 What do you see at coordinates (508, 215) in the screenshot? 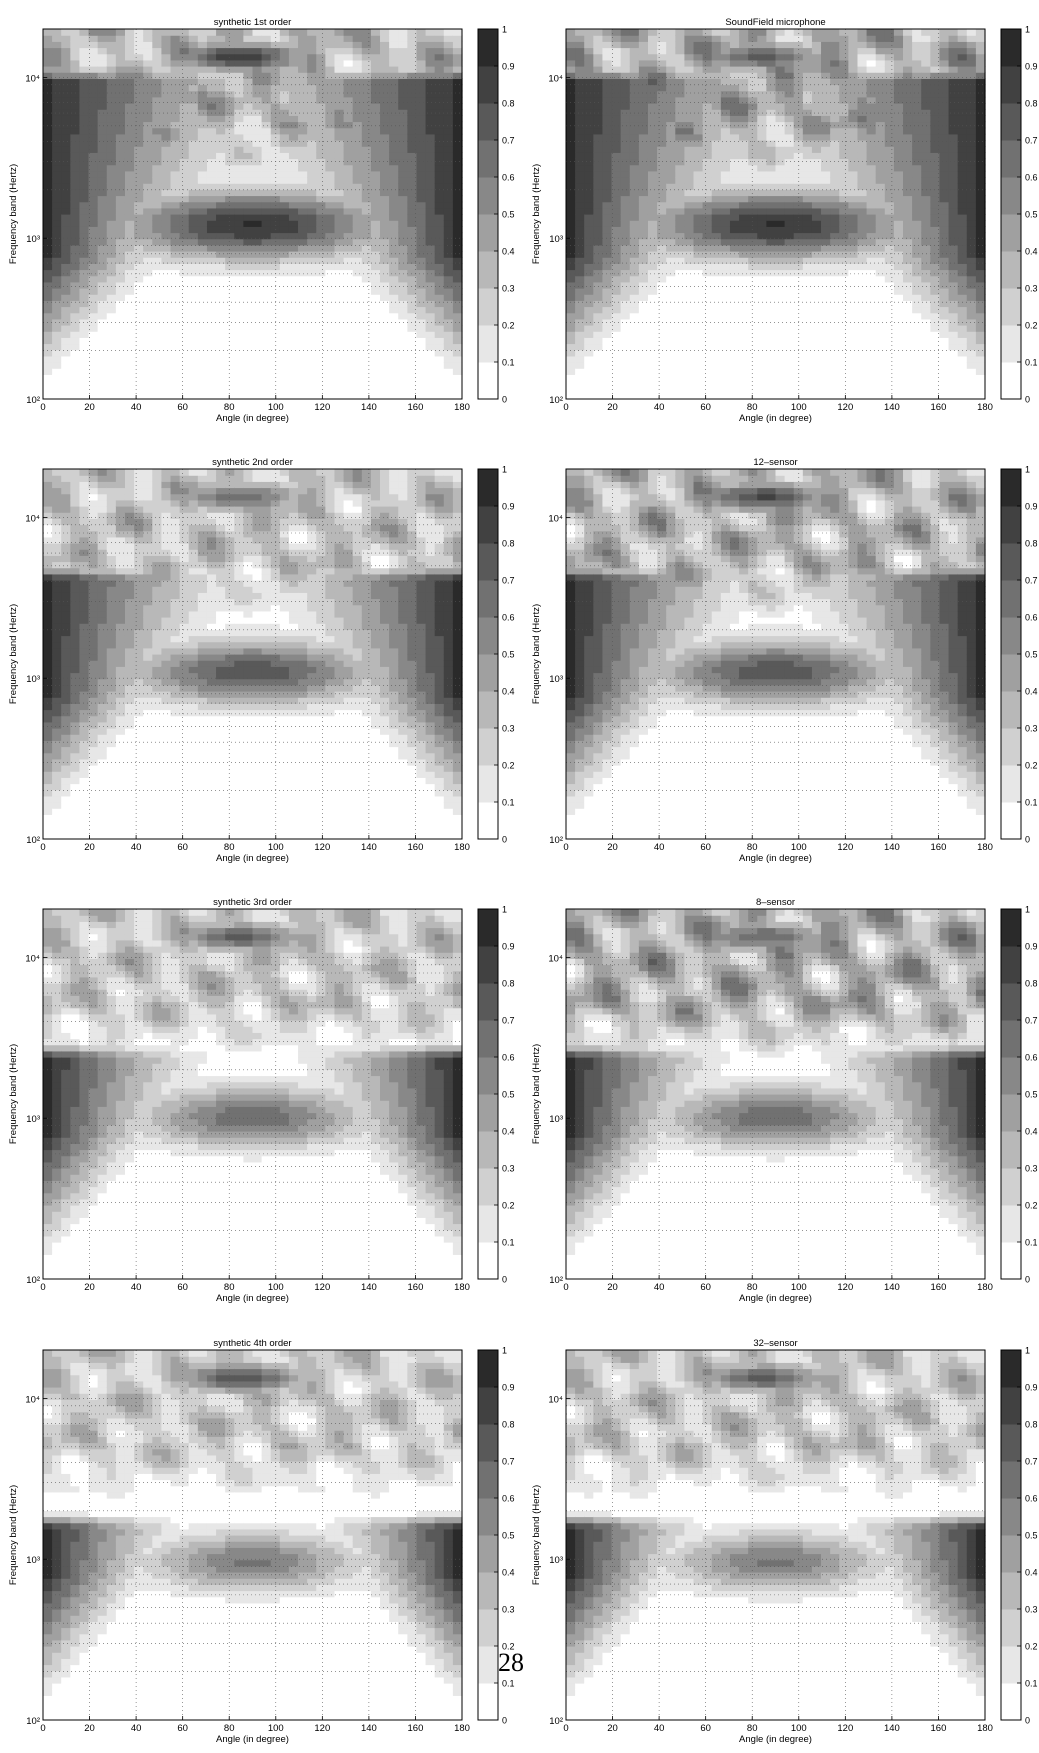
I see `colorbar-tick-label: 0.5` at bounding box center [508, 215].